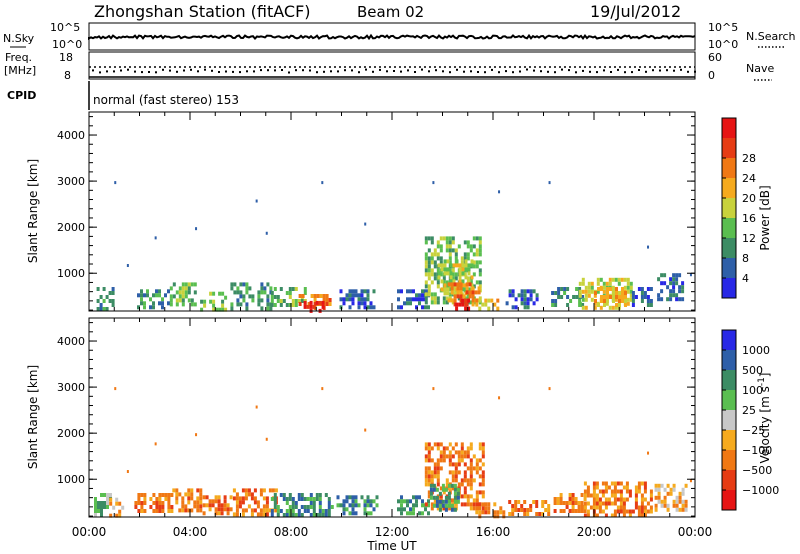  Describe the element at coordinates (749, 158) in the screenshot. I see `colorbar-tick-label: 28` at that location.